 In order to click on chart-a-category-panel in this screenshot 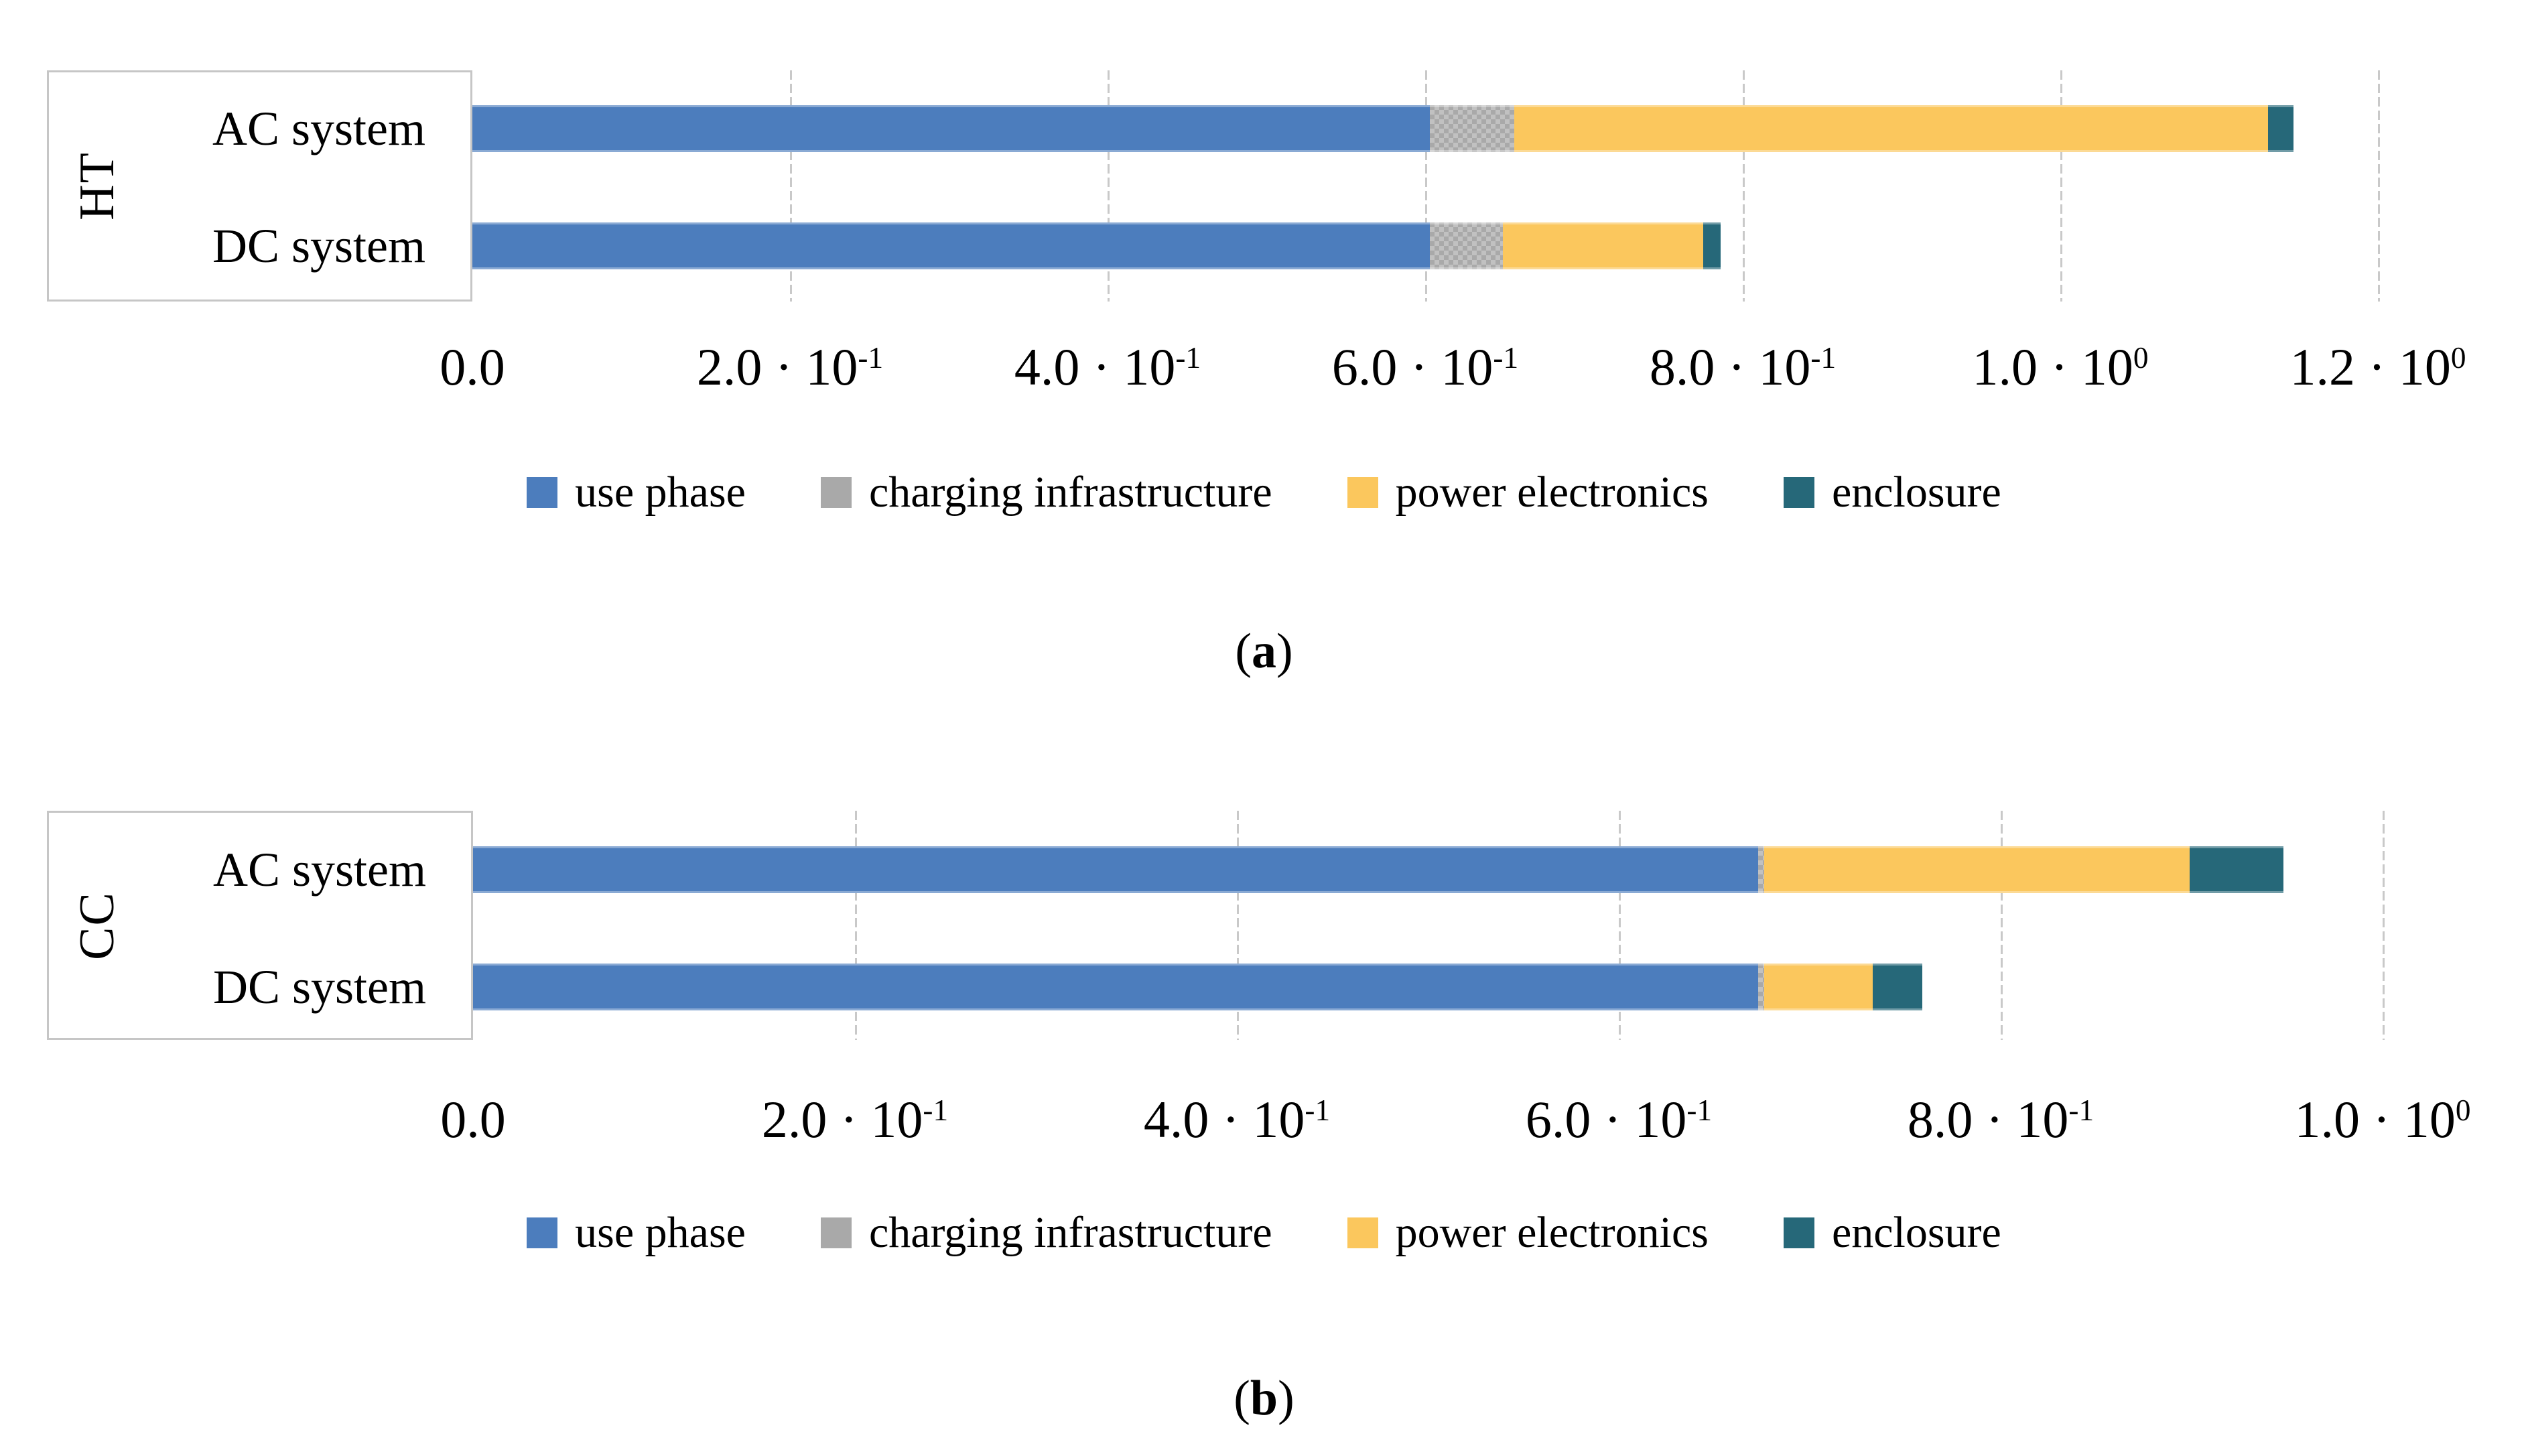, I will do `click(259, 186)`.